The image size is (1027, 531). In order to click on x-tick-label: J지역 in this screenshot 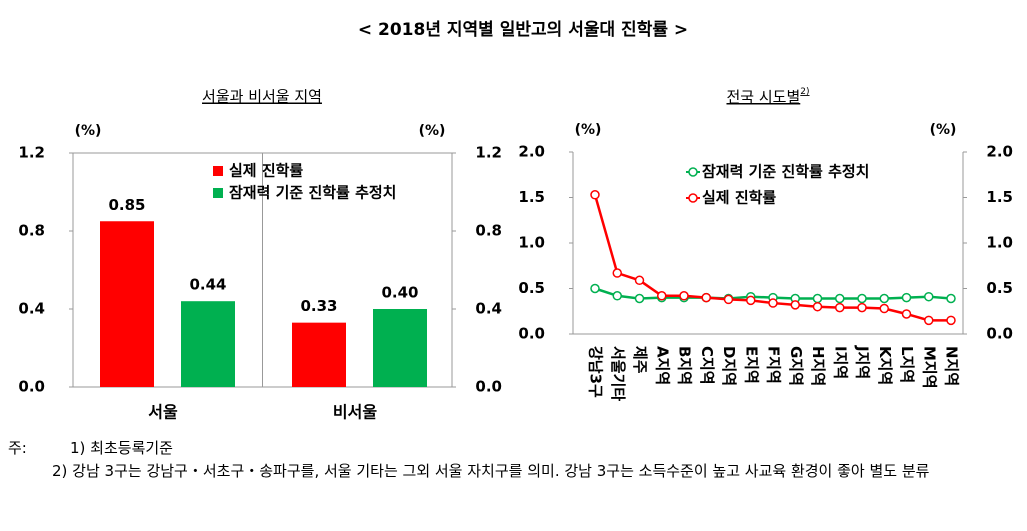, I will do `click(863, 362)`.